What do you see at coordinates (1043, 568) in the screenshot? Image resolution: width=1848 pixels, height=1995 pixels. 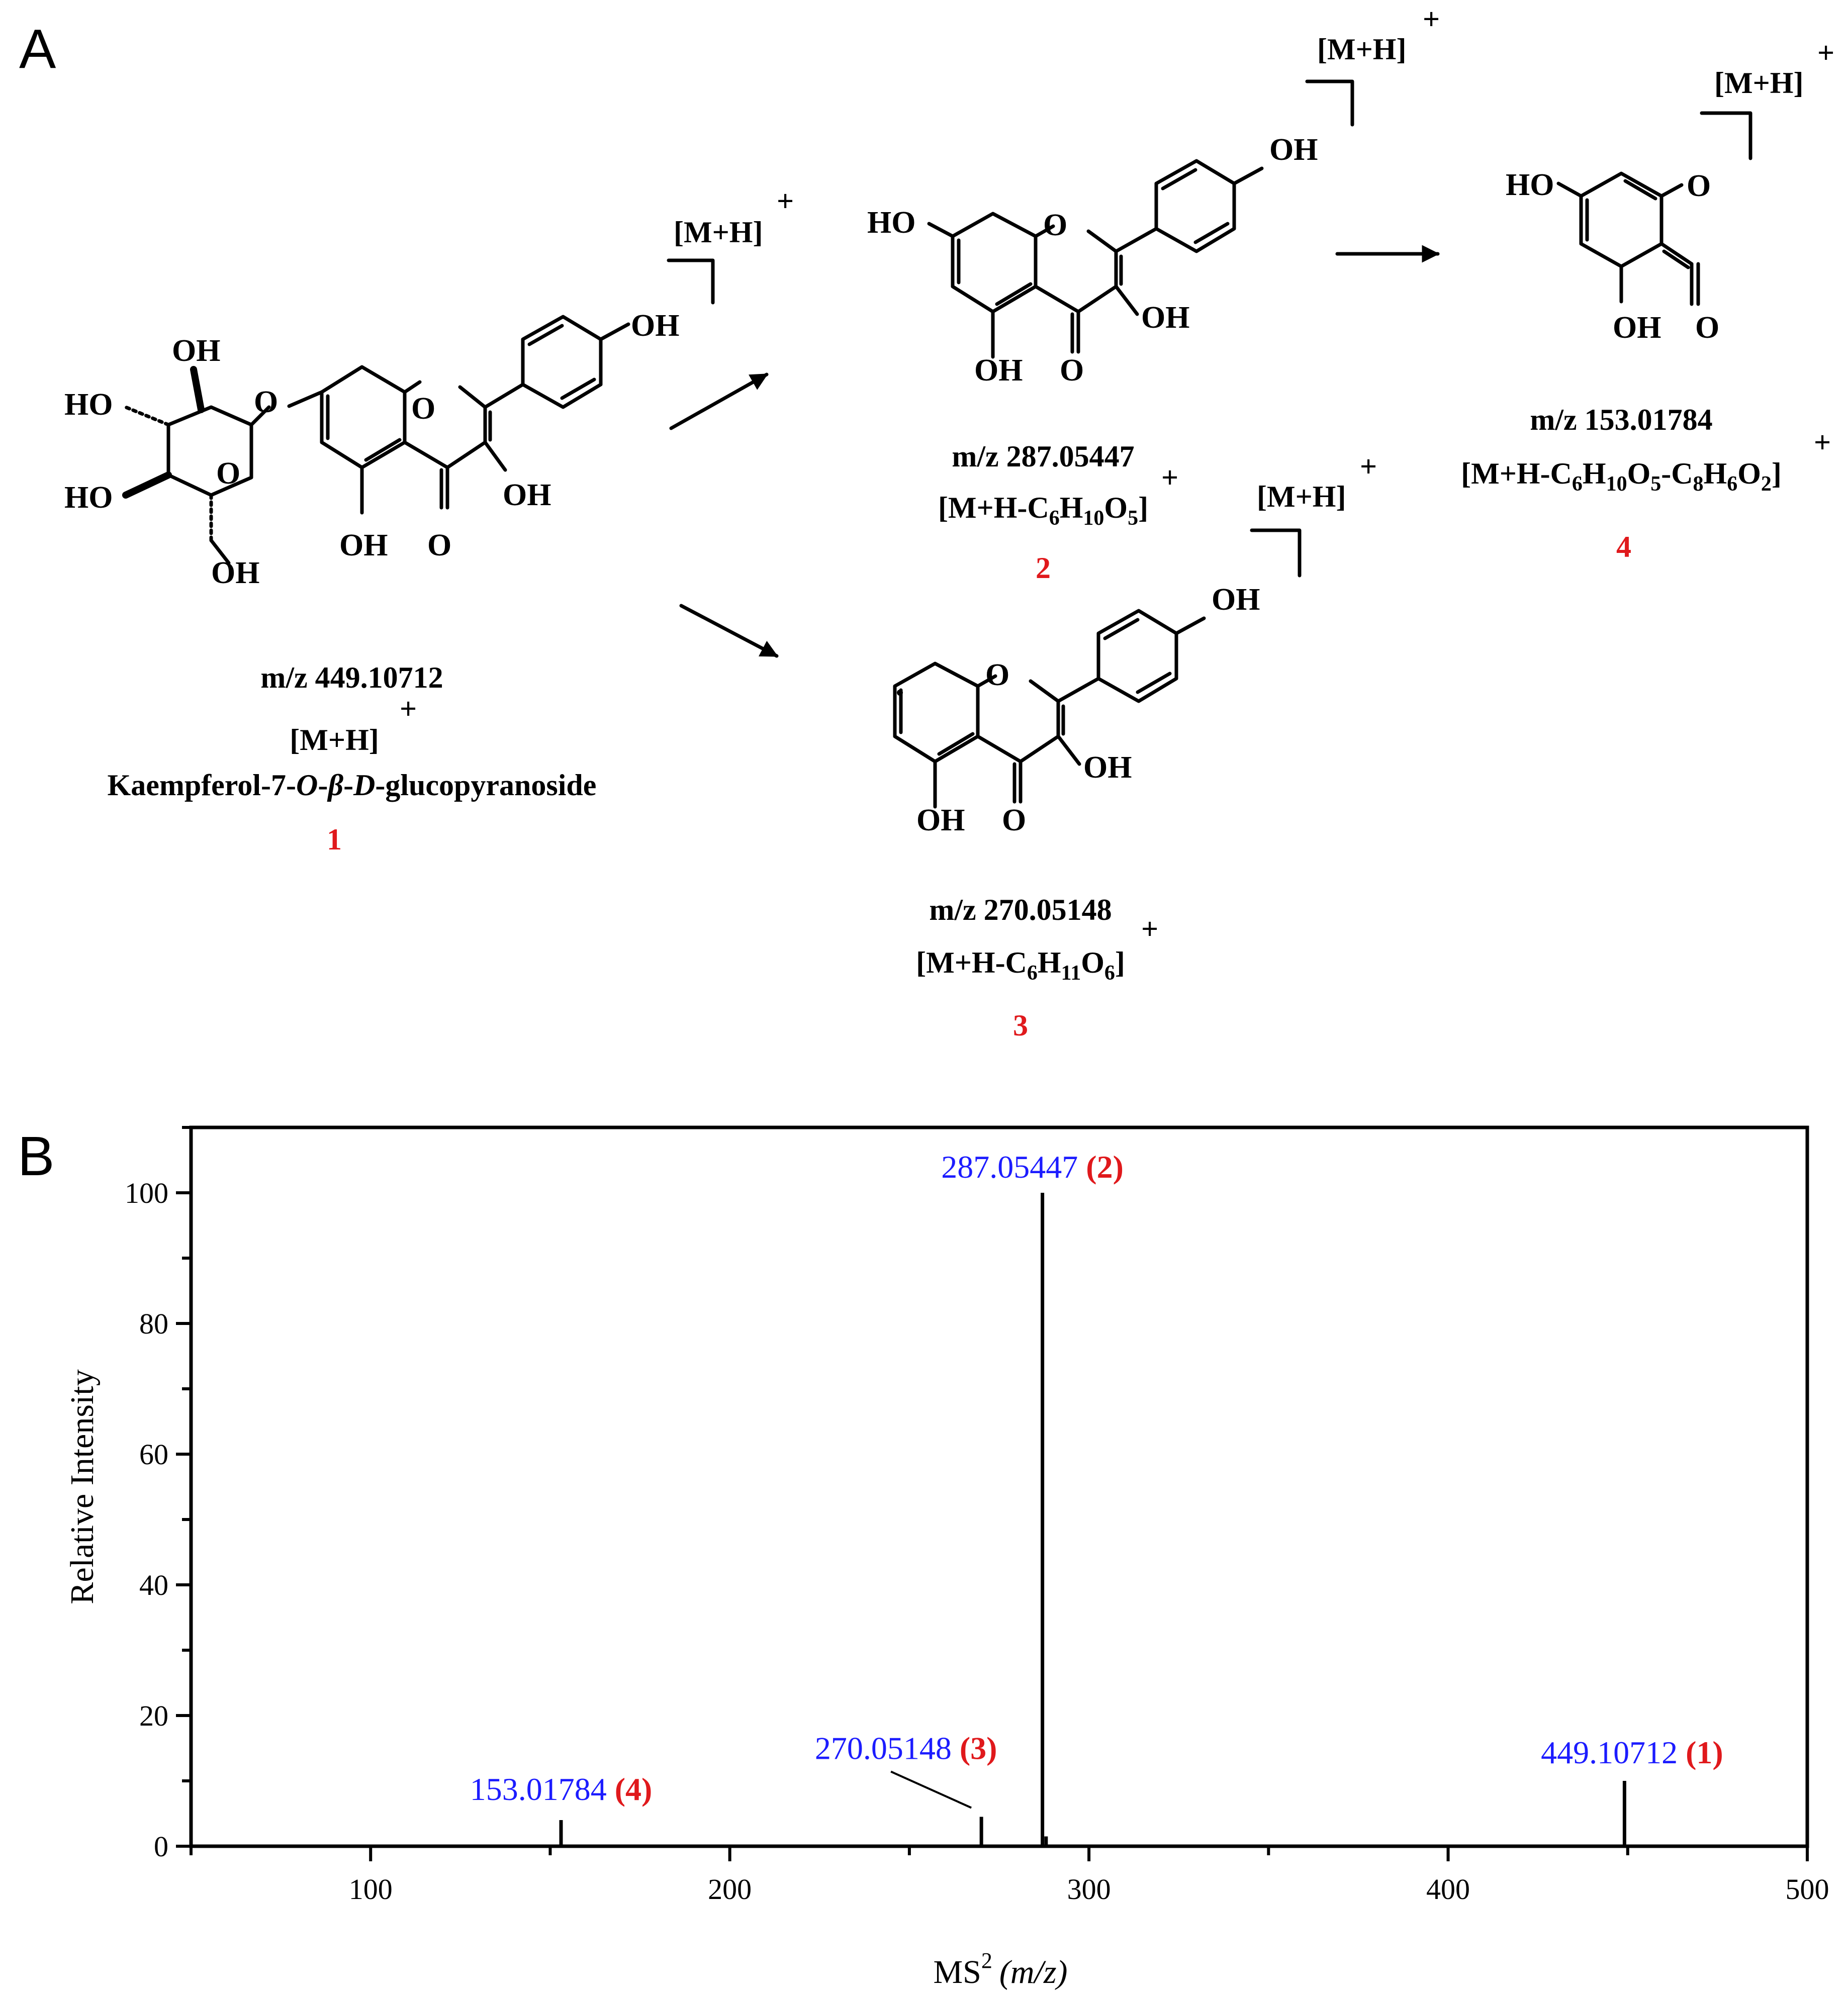 I see `compound-2-number: 2` at bounding box center [1043, 568].